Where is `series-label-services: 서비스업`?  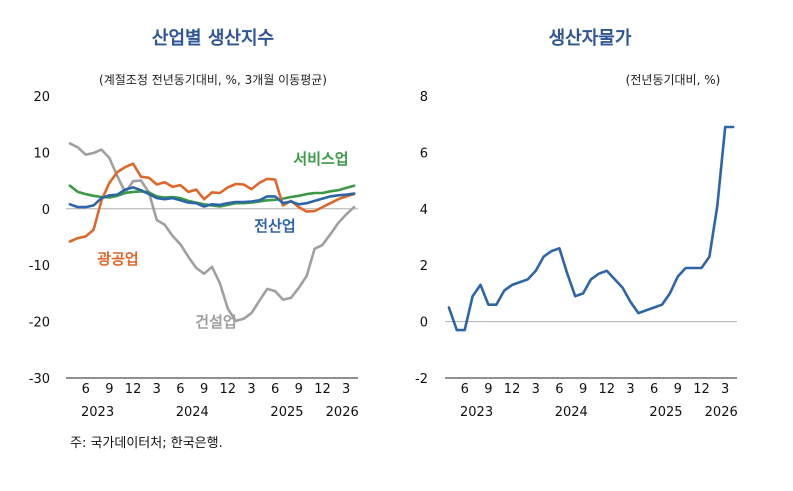
series-label-services: 서비스업 is located at coordinates (320, 159).